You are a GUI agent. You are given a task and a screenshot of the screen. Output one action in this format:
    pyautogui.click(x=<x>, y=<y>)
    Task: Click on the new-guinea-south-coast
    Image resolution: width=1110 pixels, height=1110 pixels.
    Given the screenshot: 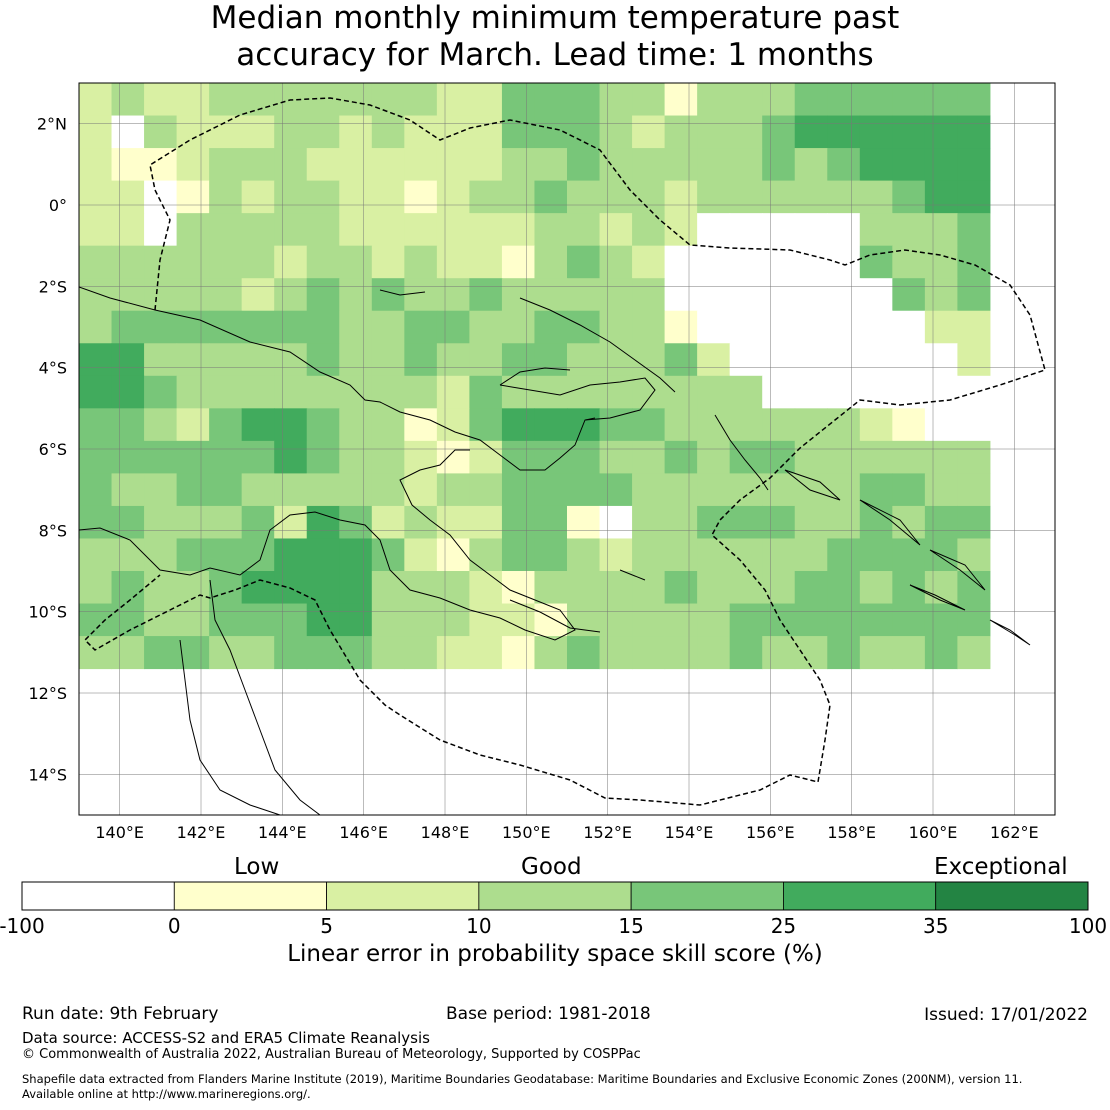 What is the action you would take?
    pyautogui.click(x=327, y=545)
    